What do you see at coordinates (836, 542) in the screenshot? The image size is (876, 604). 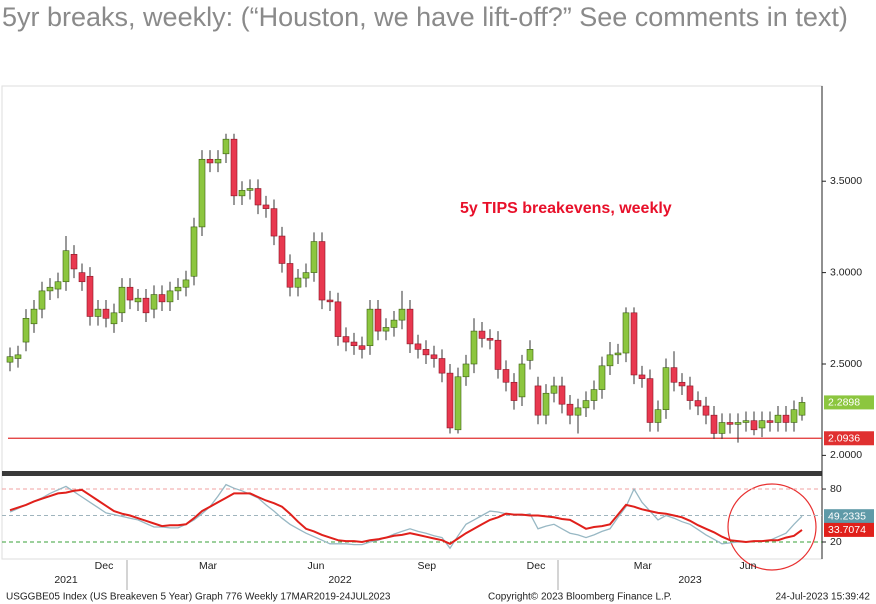 I see `y-tick-label: 20` at bounding box center [836, 542].